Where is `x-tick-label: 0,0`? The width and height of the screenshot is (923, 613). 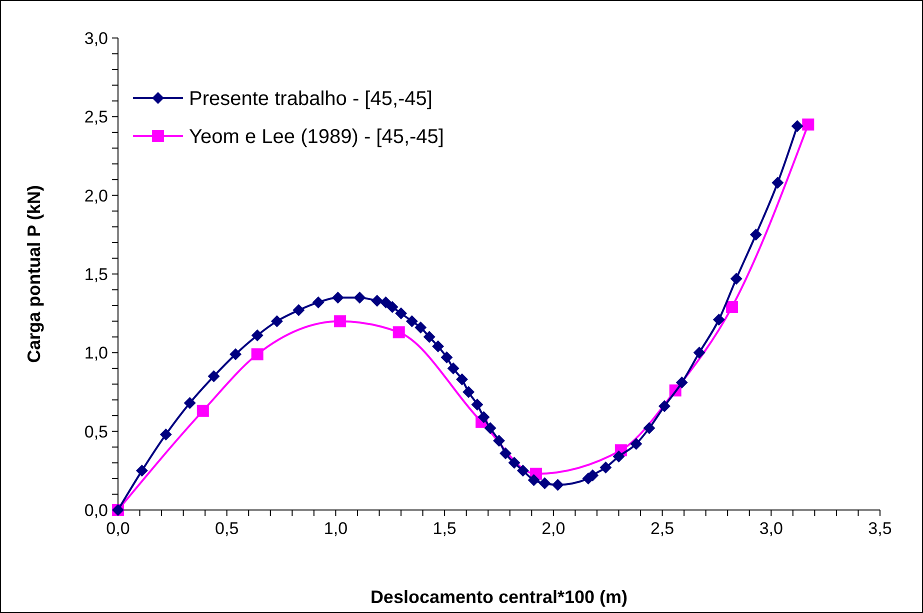
x-tick-label: 0,0 is located at coordinates (118, 528).